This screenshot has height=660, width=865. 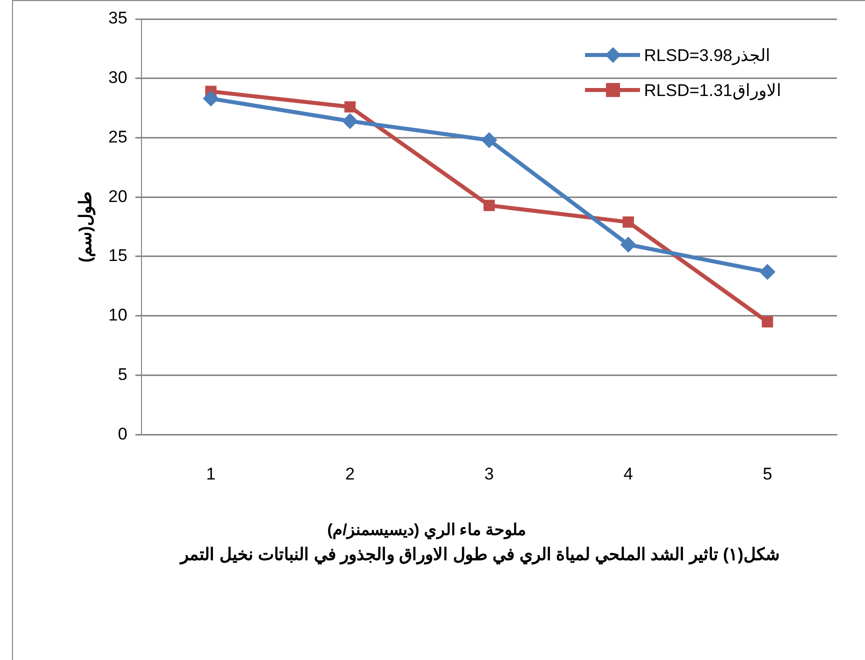 What do you see at coordinates (118, 256) in the screenshot?
I see `y-tick-label: 15` at bounding box center [118, 256].